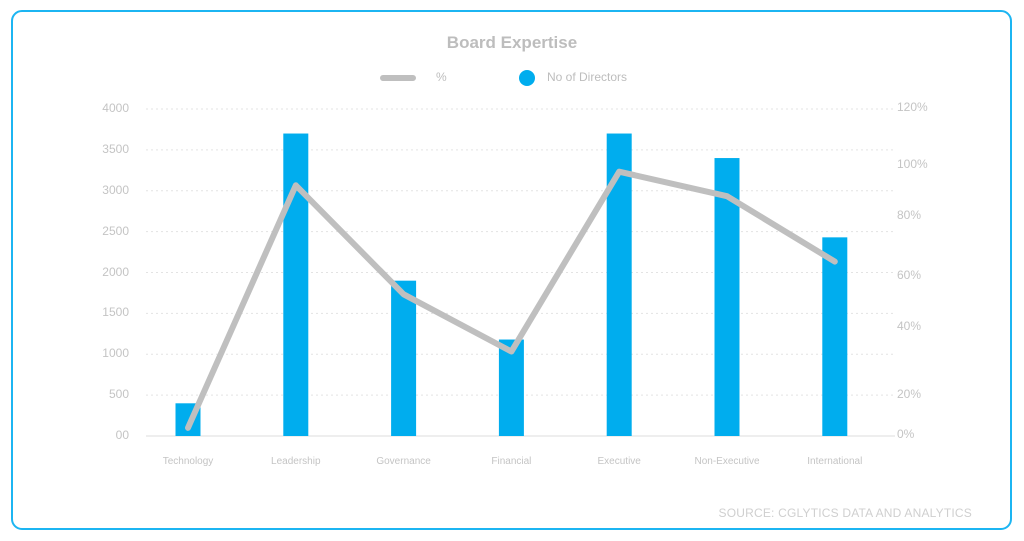 Image resolution: width=1024 pixels, height=541 pixels. Describe the element at coordinates (296, 284) in the screenshot. I see `bar-leadership` at that location.